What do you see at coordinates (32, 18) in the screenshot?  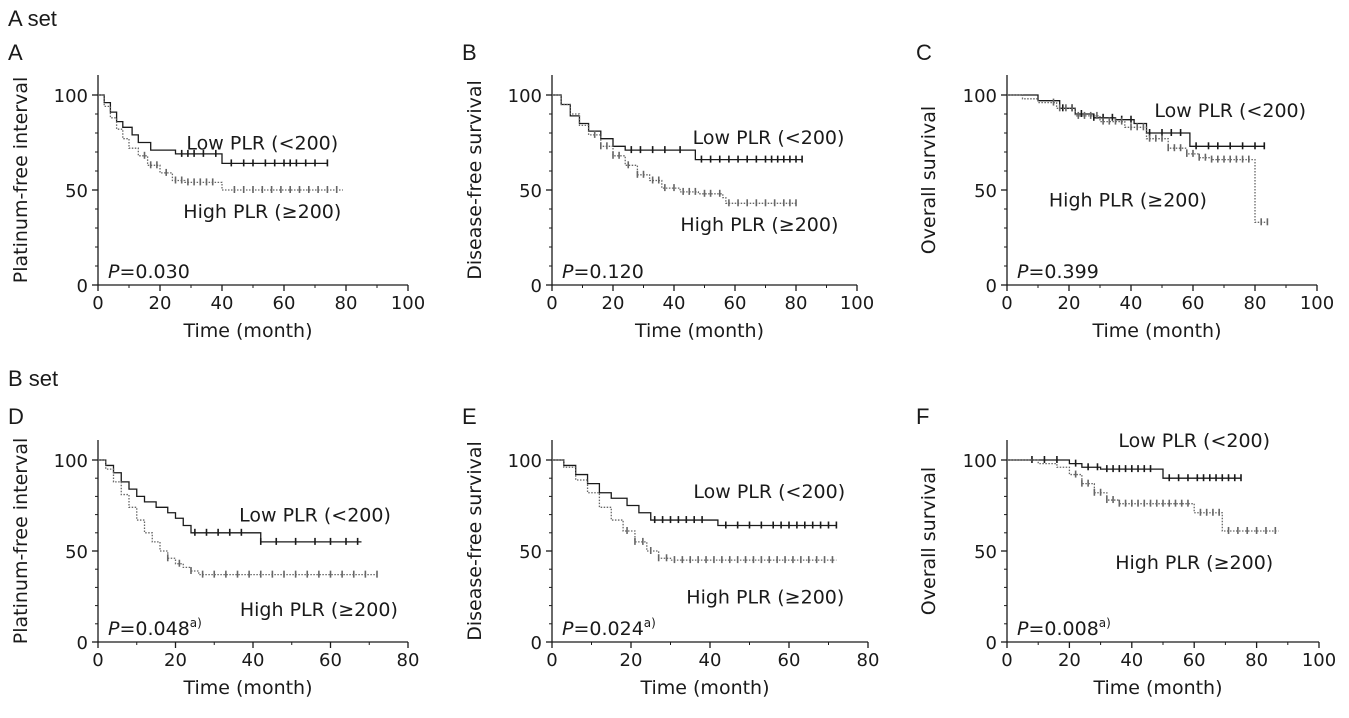 I see `set-title-a: A set` at bounding box center [32, 18].